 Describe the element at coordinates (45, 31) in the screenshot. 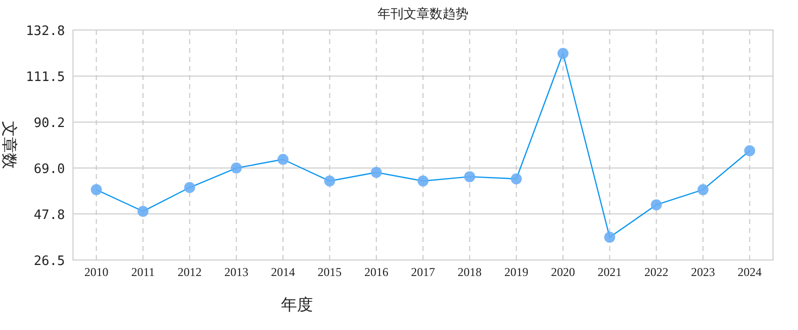

I see `y-tick-label: 132.8` at that location.